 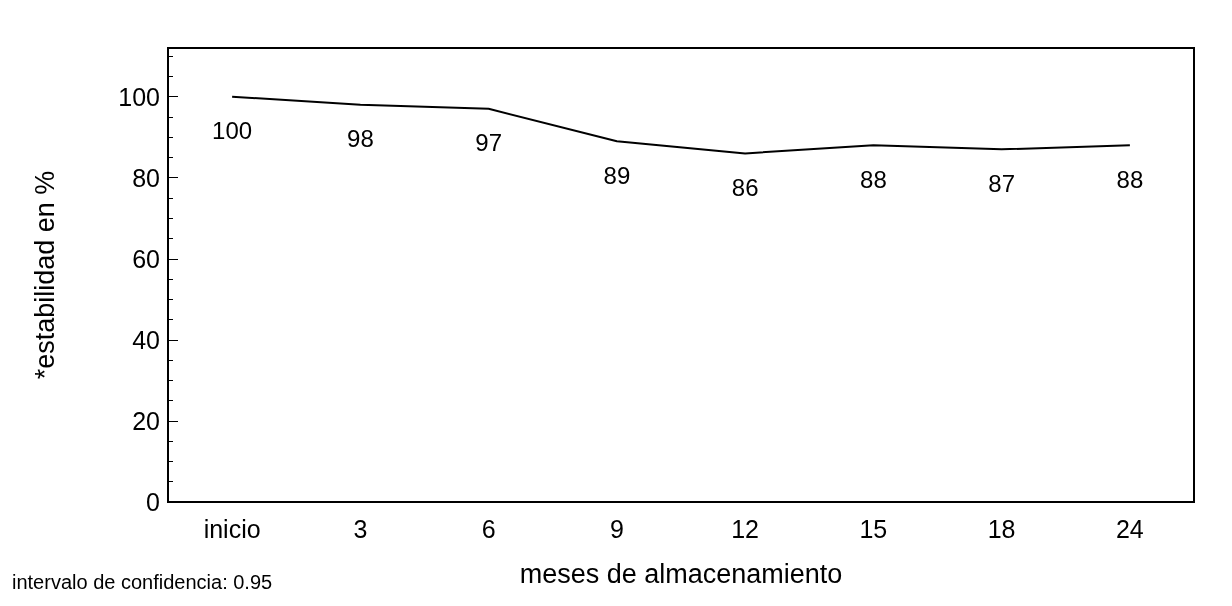 I want to click on y-tick-label: 100, so click(x=139, y=96).